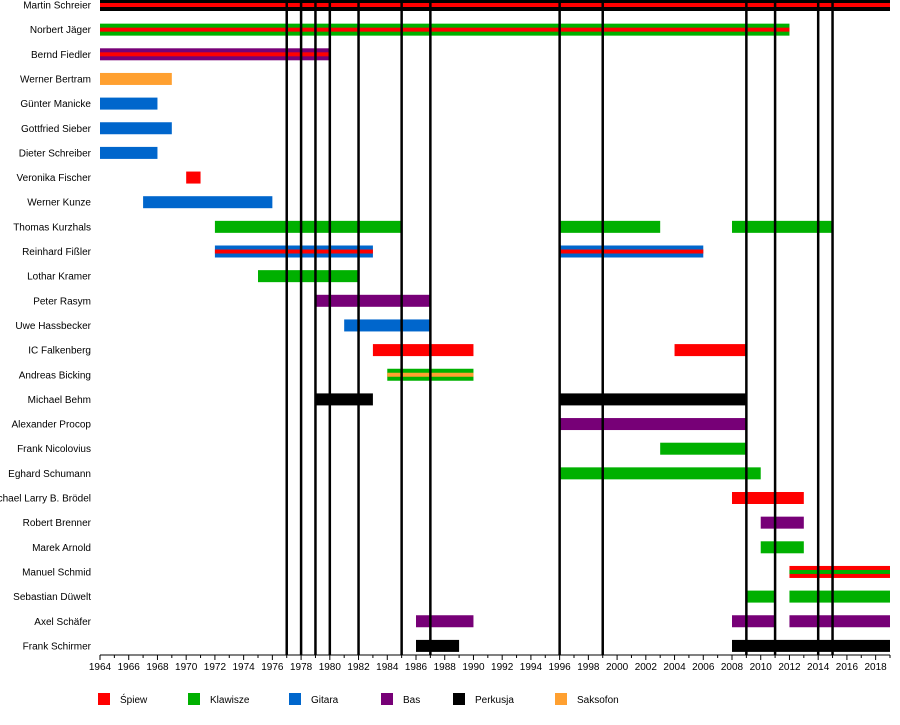 The width and height of the screenshot is (900, 725). What do you see at coordinates (194, 699) in the screenshot?
I see `legend-swatch-klawisze` at bounding box center [194, 699].